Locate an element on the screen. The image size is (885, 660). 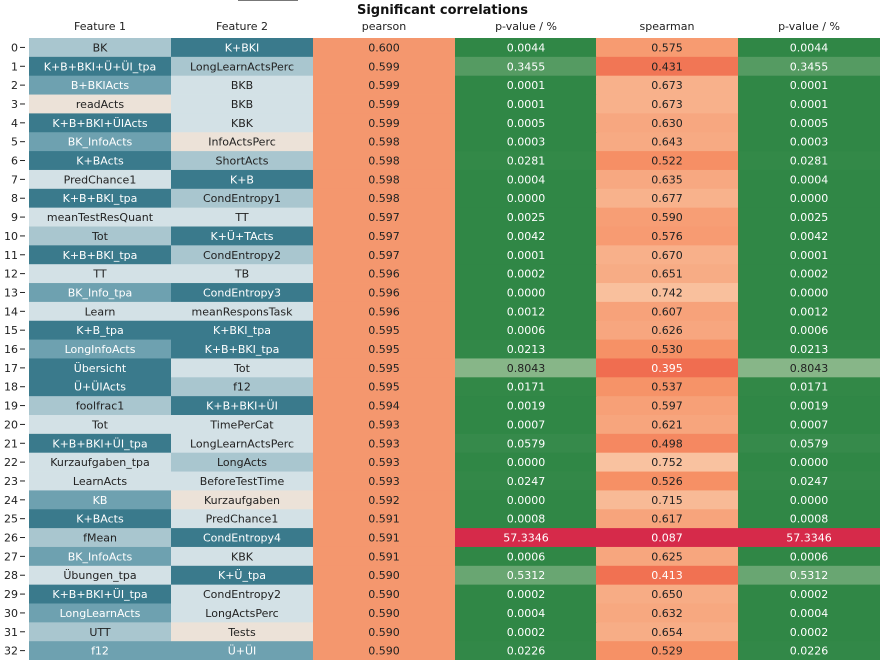
cell-feature-1-label: readActs is located at coordinates (100, 104).